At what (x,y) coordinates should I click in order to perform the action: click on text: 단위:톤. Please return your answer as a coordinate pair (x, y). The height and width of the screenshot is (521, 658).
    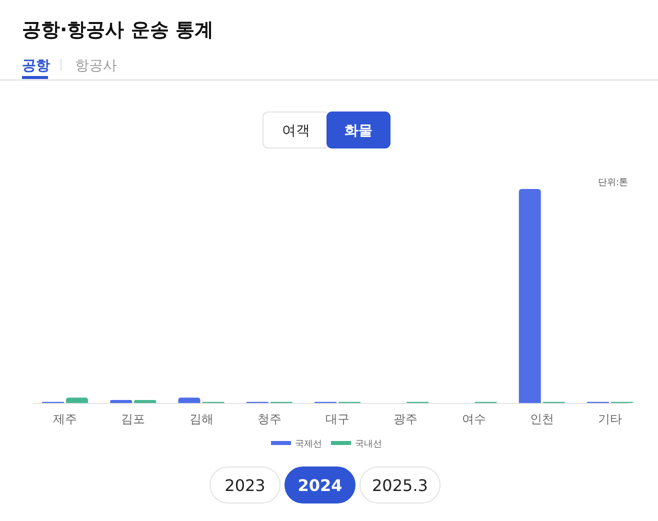
    Looking at the image, I should click on (613, 183).